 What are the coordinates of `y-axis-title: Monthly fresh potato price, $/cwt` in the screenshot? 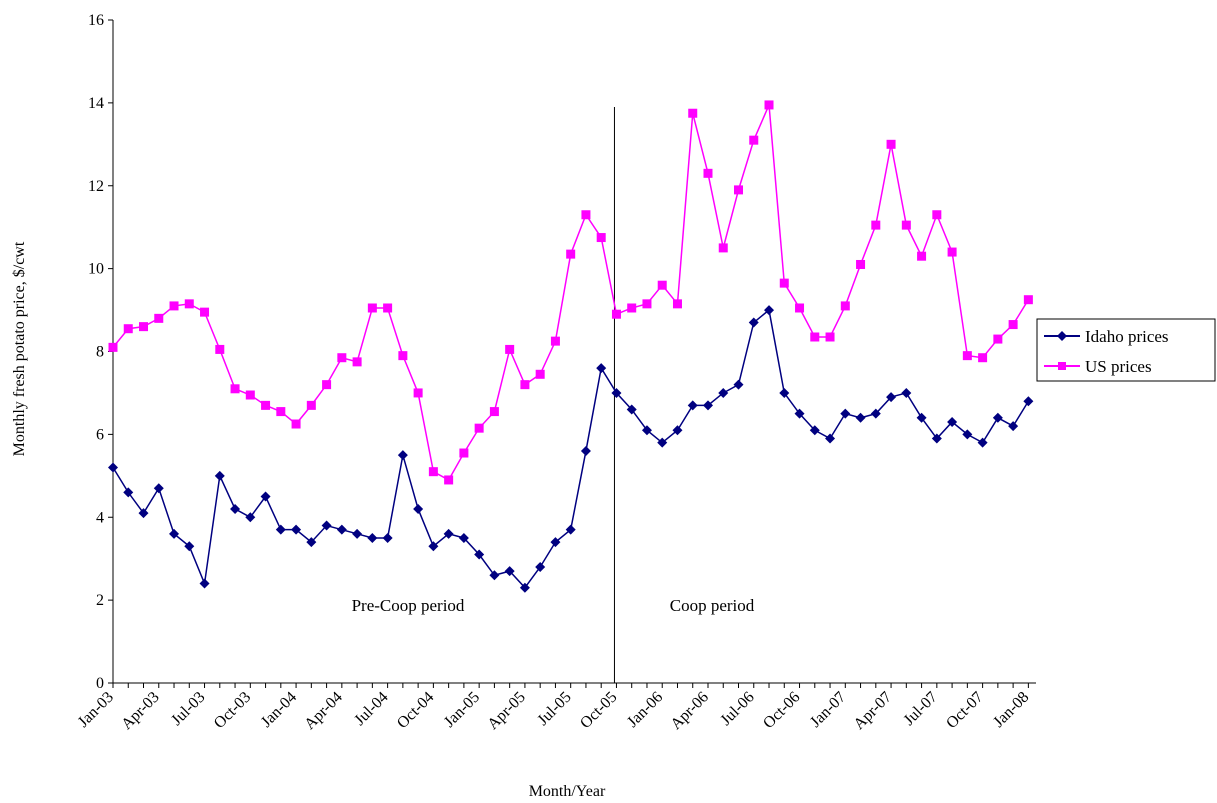 It's located at (19, 348).